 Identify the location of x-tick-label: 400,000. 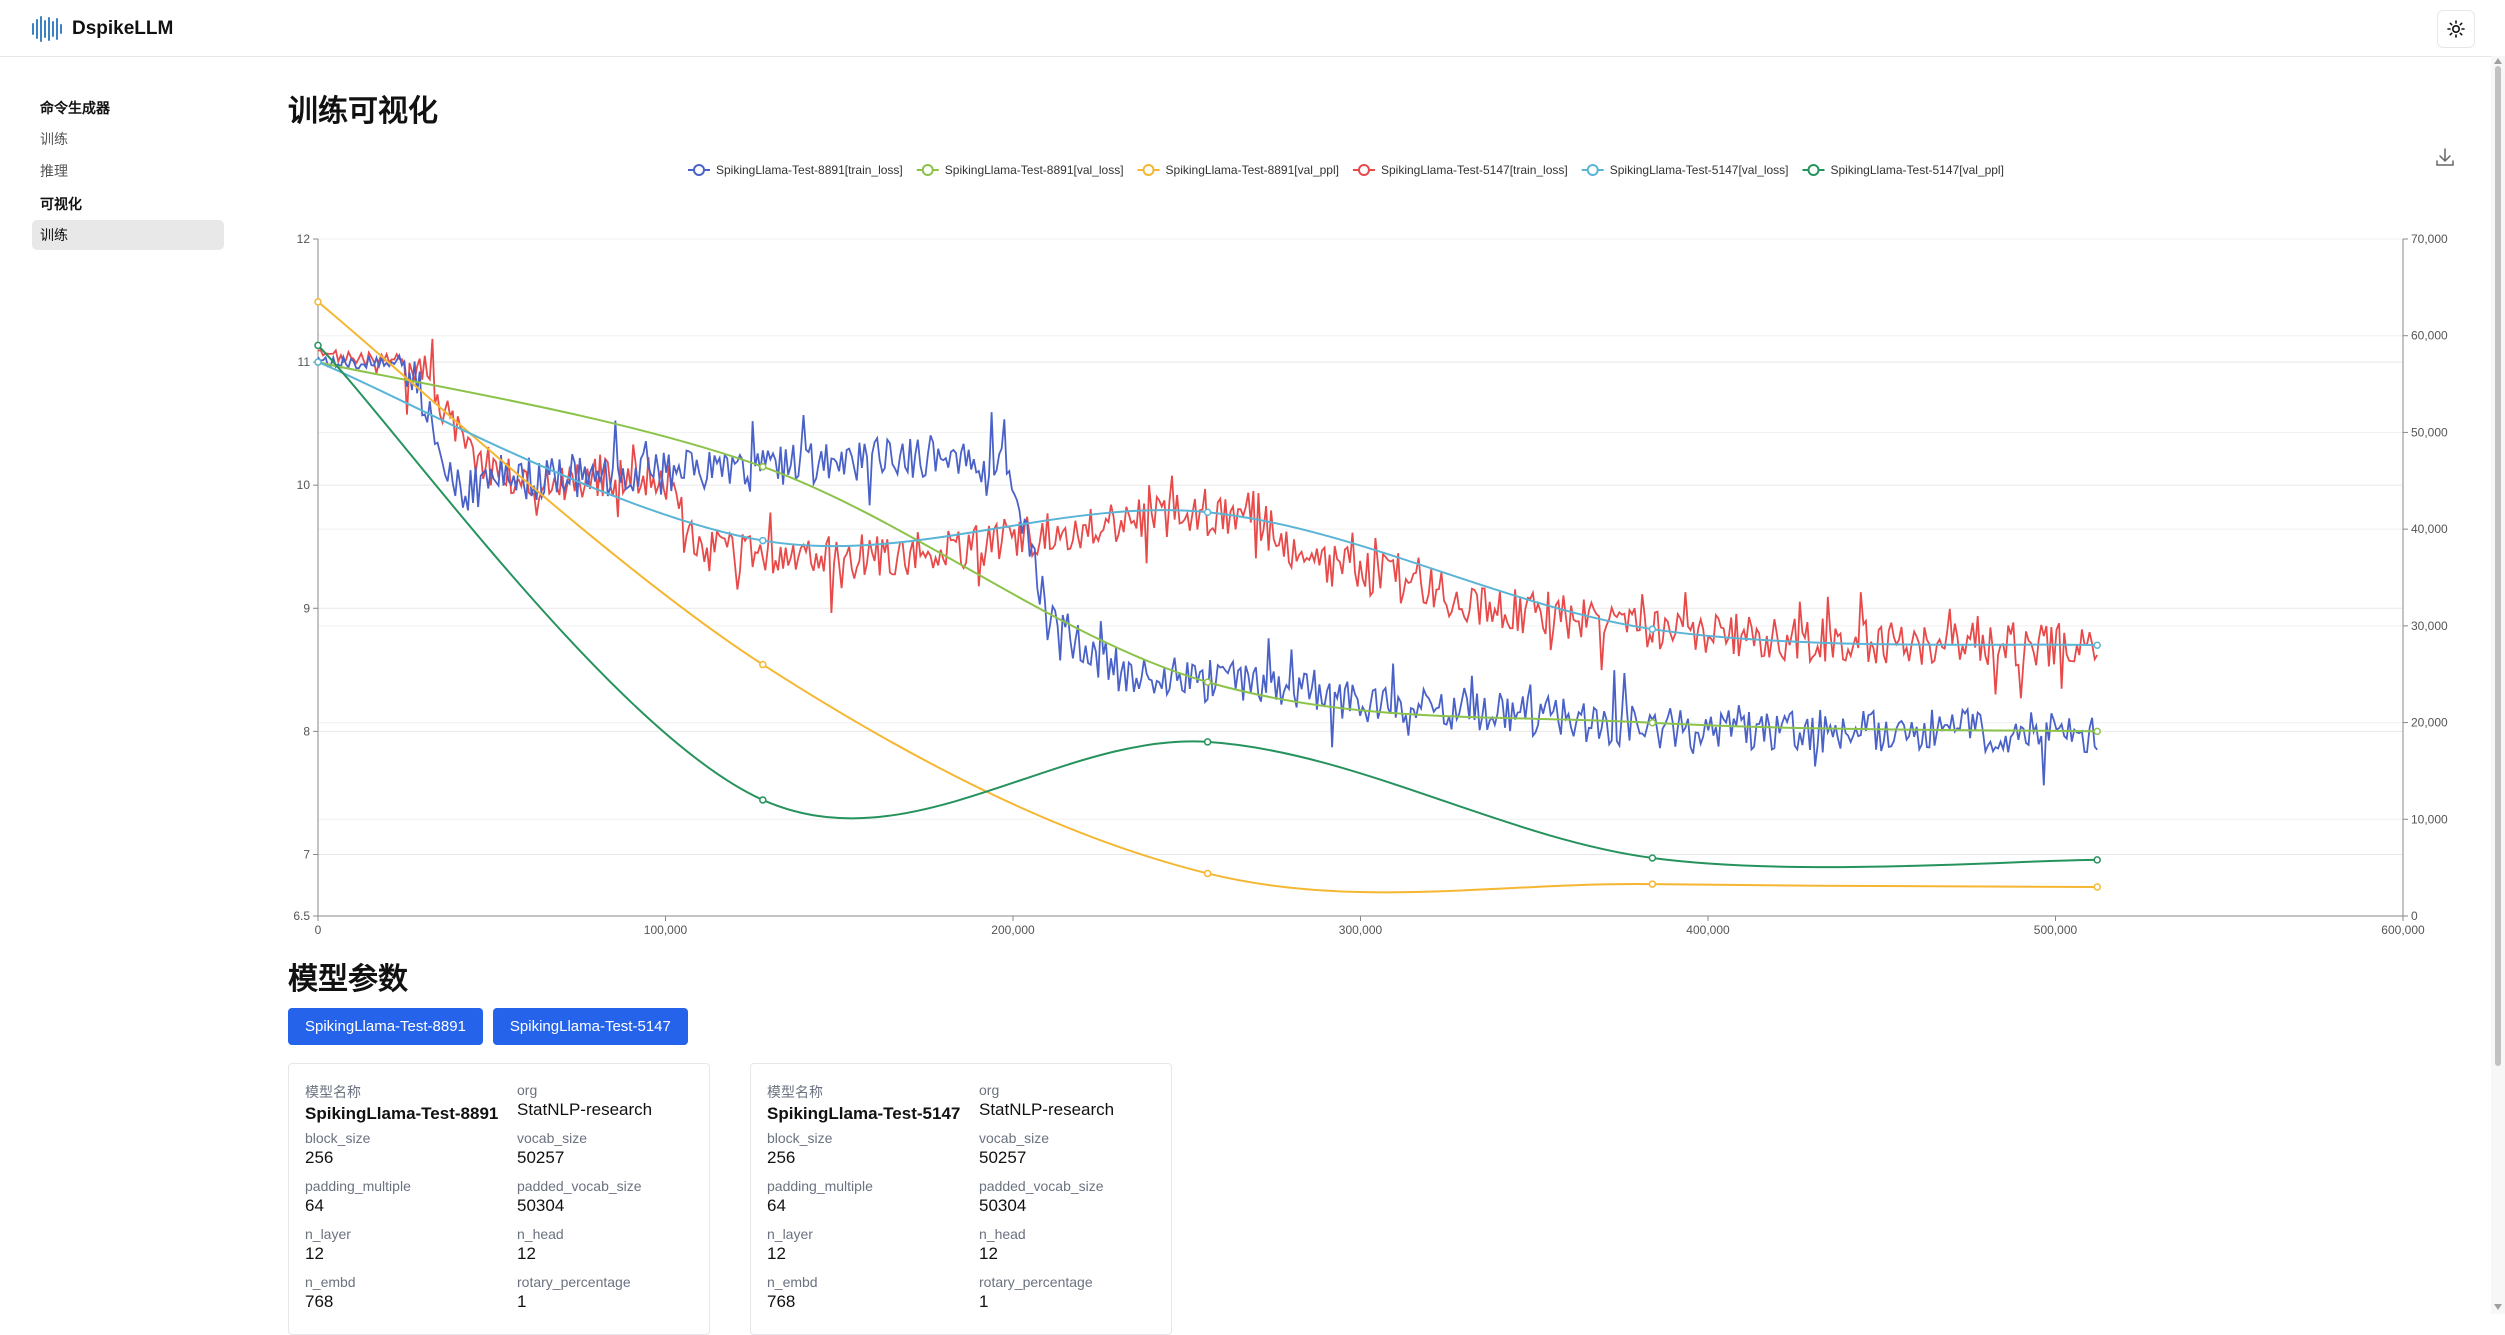
(1708, 930).